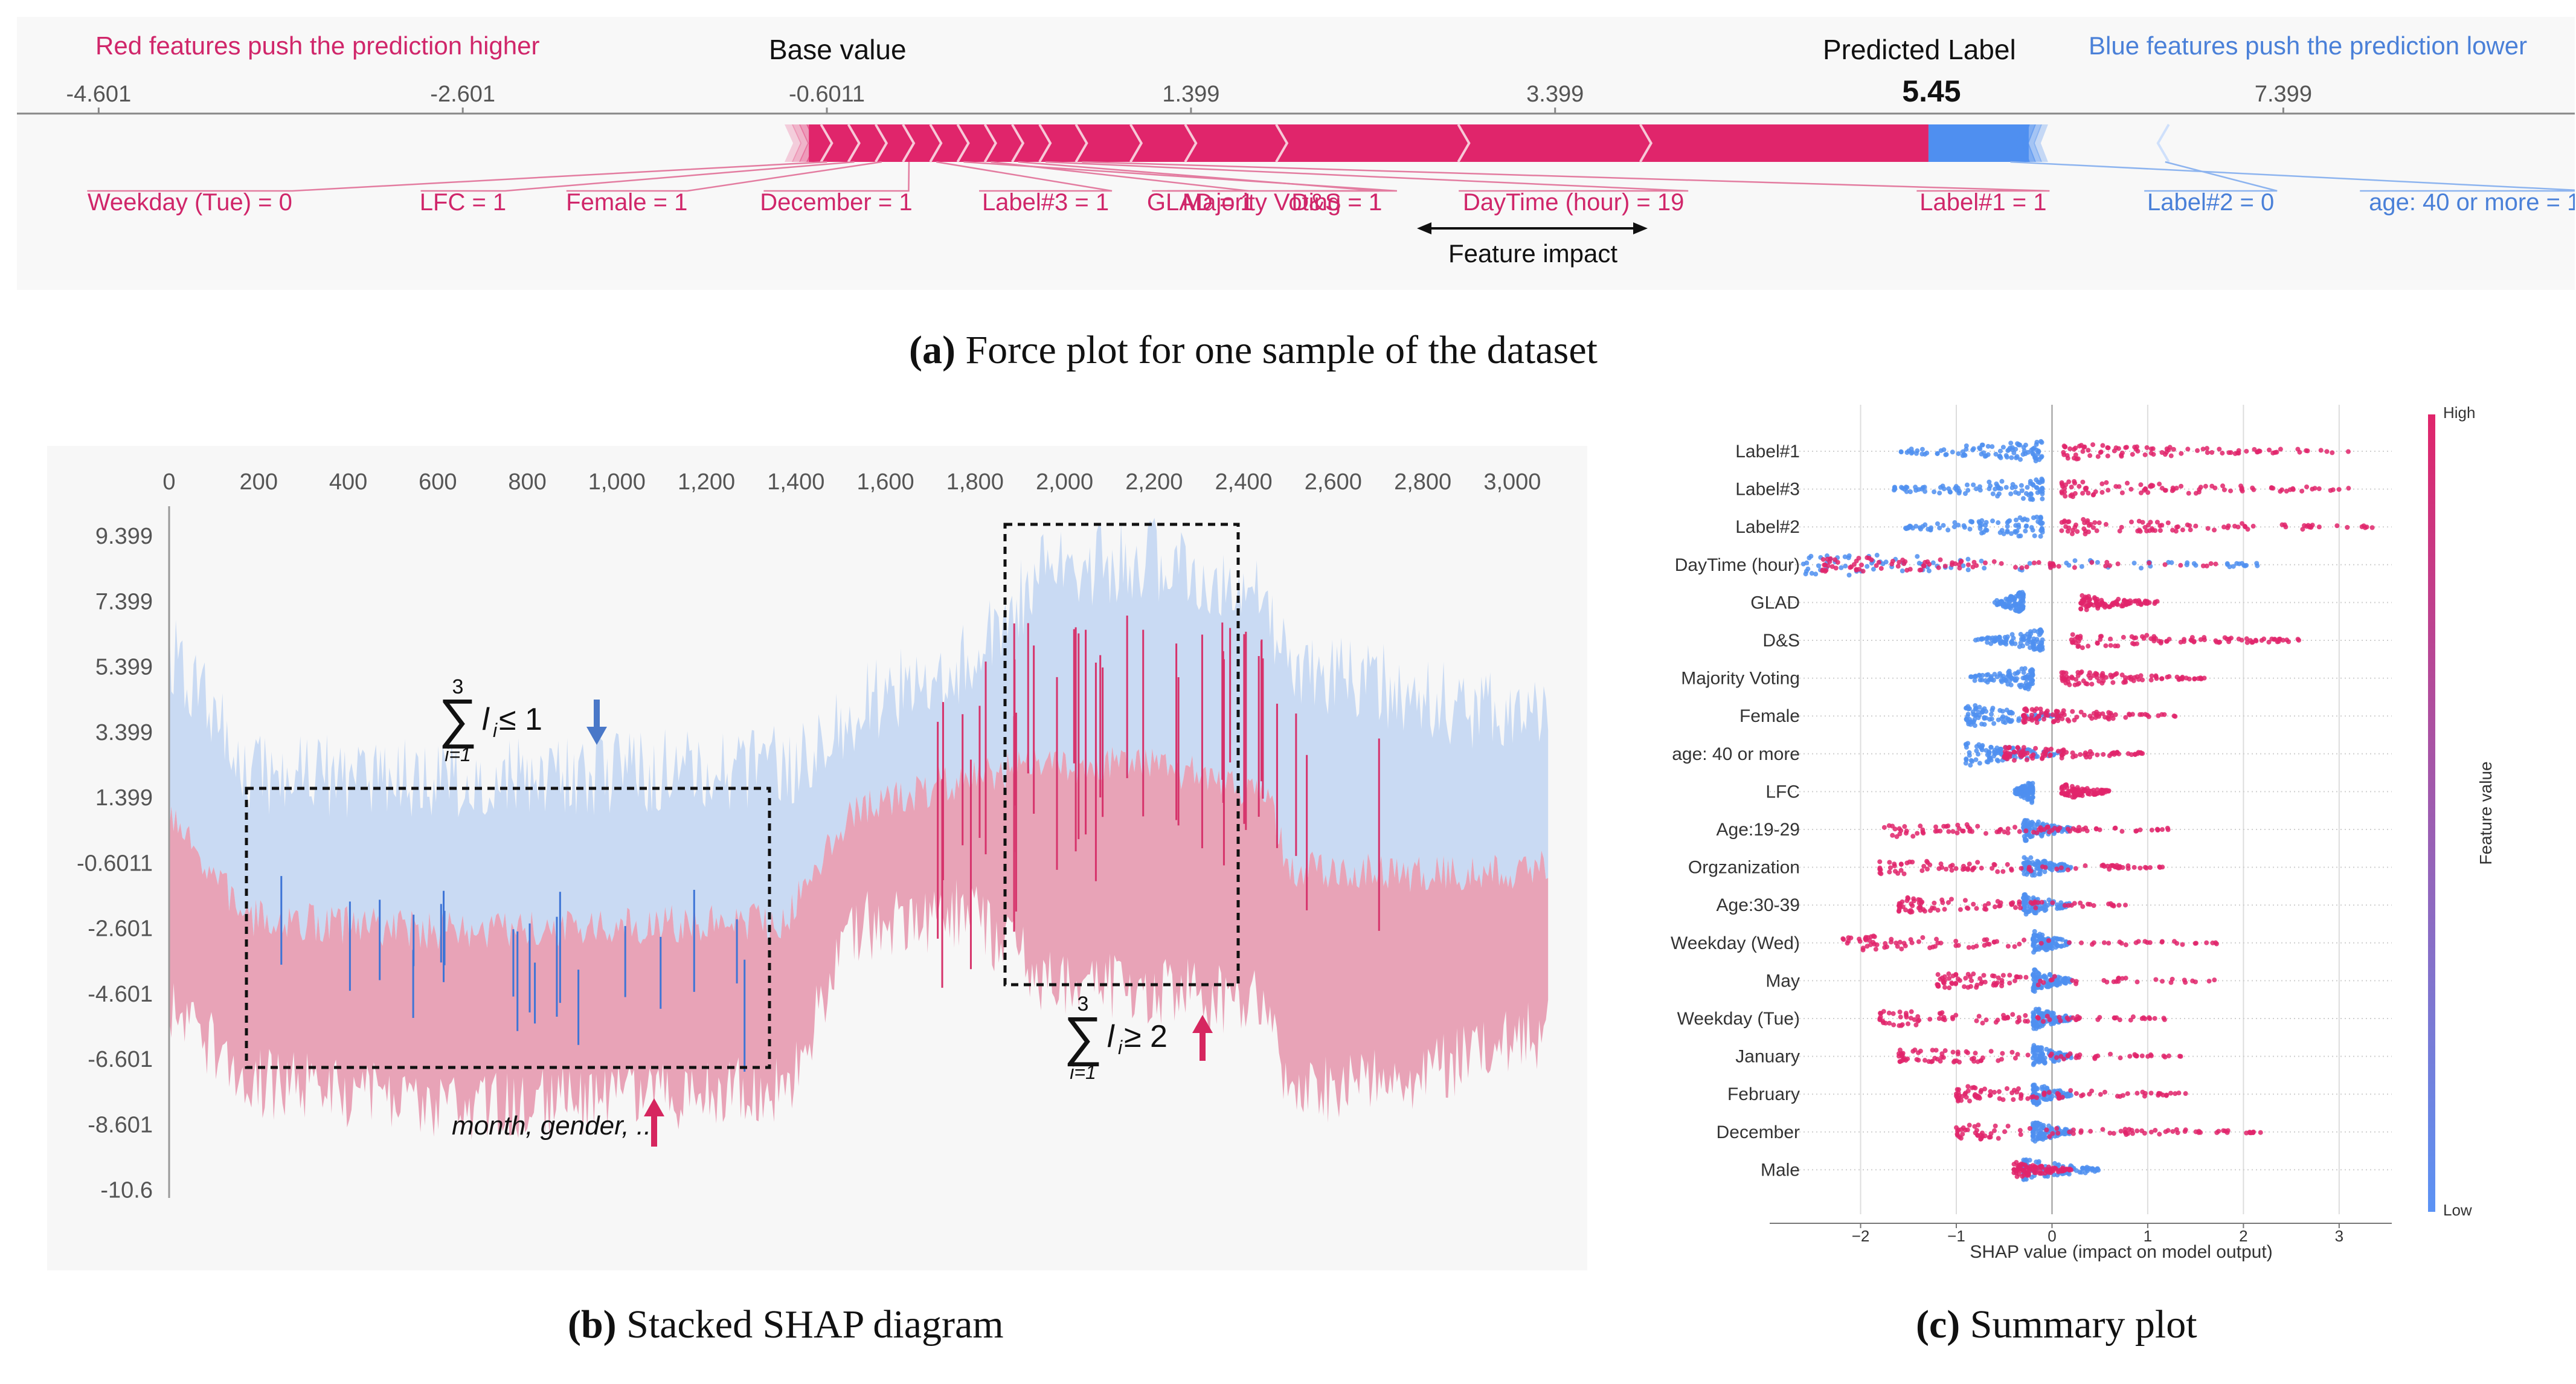  Describe the element at coordinates (637, 176) in the screenshot. I see `force-label-connector` at that location.